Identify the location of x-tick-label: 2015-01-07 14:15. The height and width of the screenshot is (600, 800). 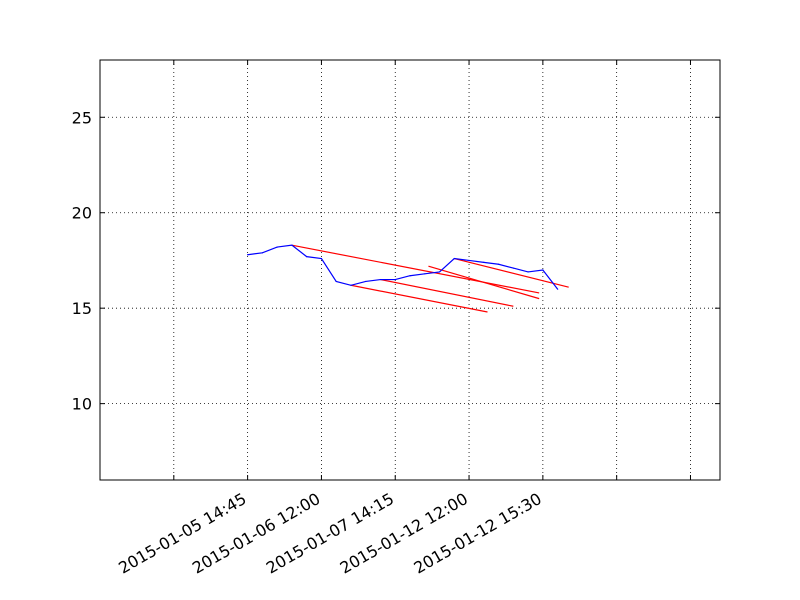
(330, 533).